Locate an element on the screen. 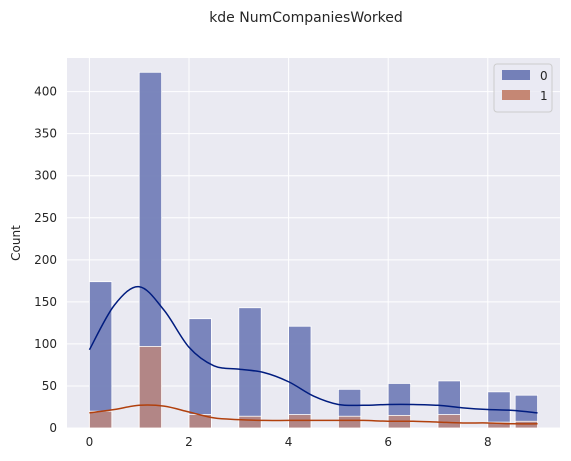 The height and width of the screenshot is (461, 571). y-axis: 0 50 100 150 200 250 300 350 400 is located at coordinates (45, 260).